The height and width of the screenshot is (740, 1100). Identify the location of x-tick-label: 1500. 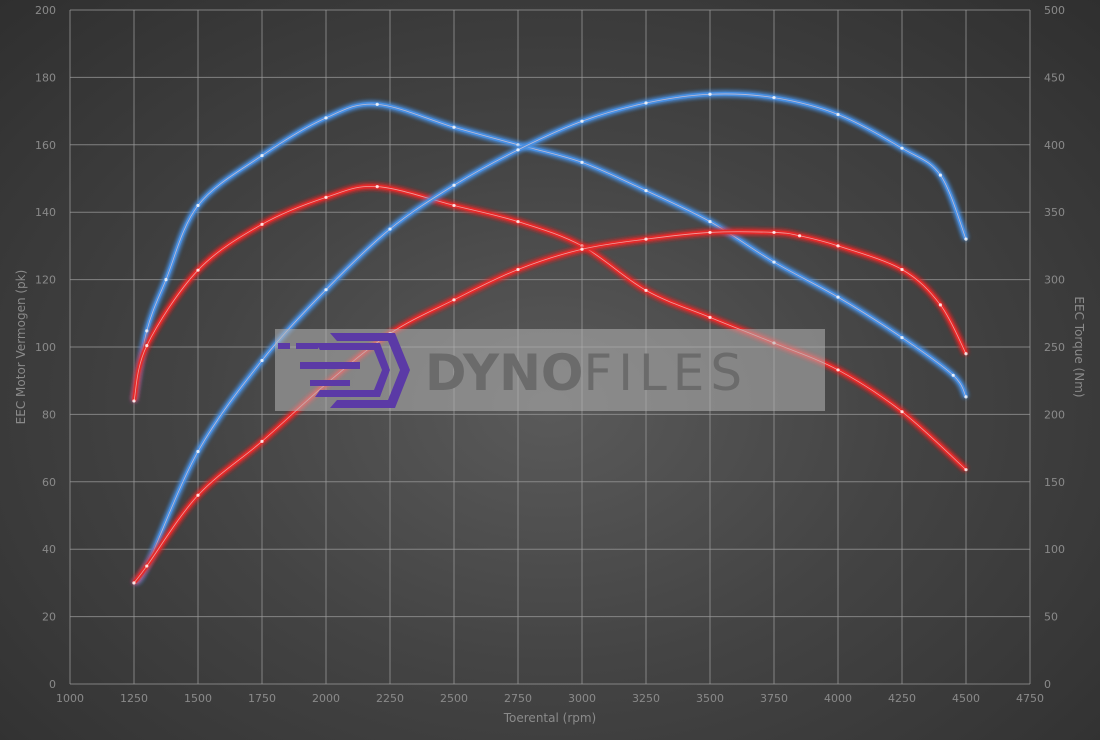
(198, 698).